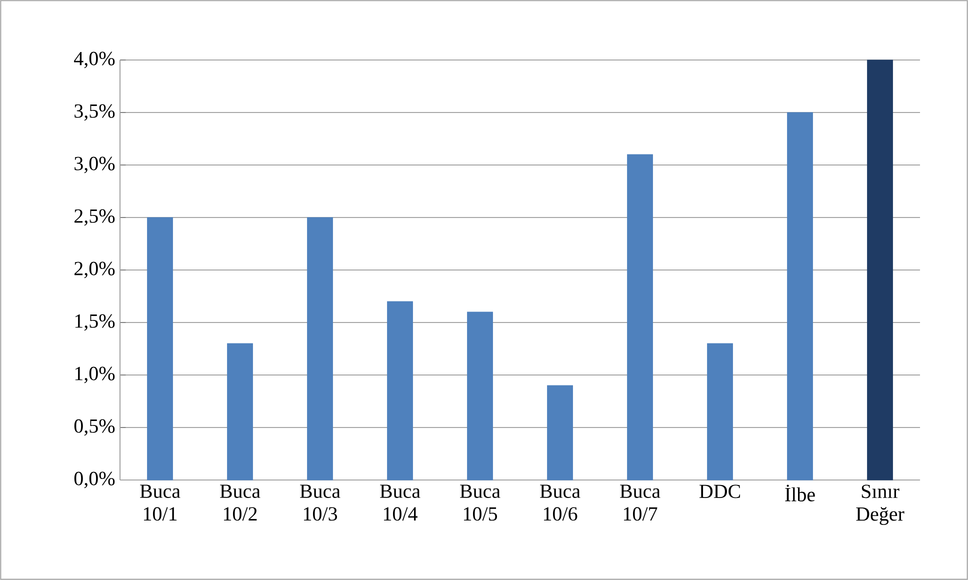 Image resolution: width=968 pixels, height=580 pixels. Describe the element at coordinates (94, 217) in the screenshot. I see `y-tick-label: 2,5%` at that location.